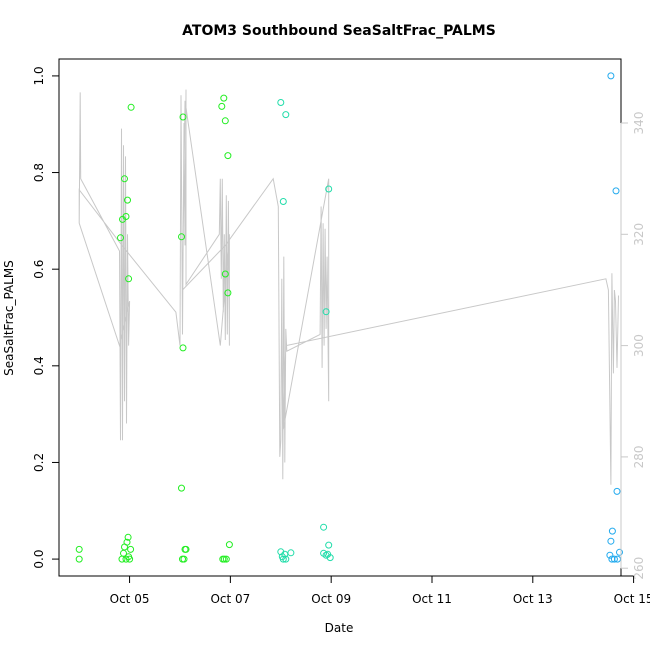 This screenshot has height=650, width=650. I want to click on x-axis-label: Date, so click(339, 628).